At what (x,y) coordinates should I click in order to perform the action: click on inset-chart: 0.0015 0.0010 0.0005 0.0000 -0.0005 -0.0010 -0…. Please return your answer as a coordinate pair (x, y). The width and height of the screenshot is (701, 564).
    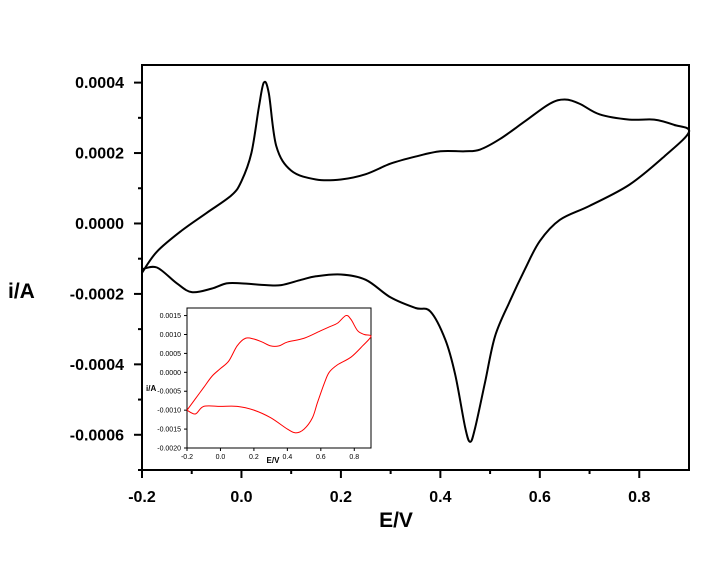
    Looking at the image, I should click on (259, 386).